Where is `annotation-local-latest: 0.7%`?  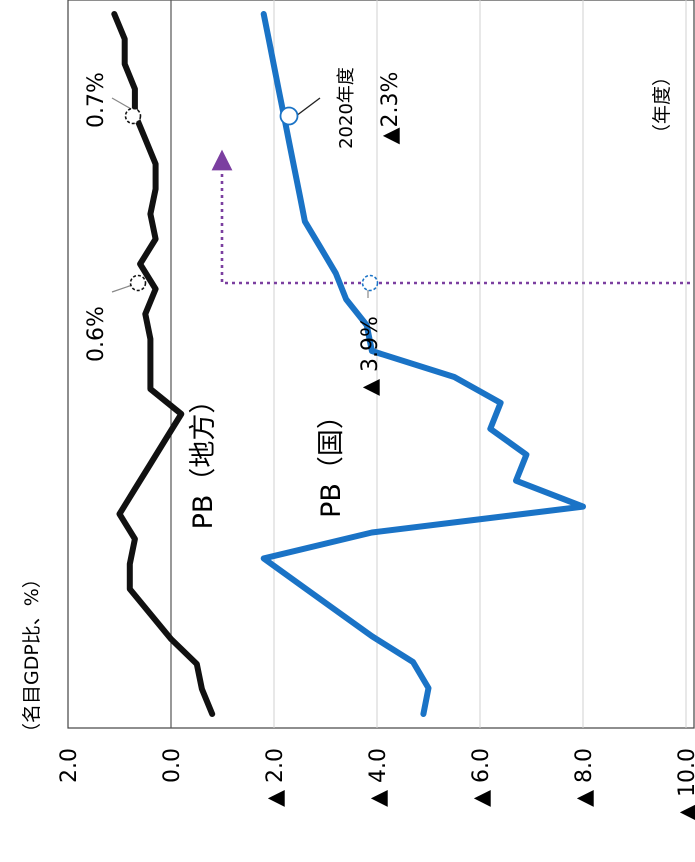 annotation-local-latest: 0.7% is located at coordinates (96, 100).